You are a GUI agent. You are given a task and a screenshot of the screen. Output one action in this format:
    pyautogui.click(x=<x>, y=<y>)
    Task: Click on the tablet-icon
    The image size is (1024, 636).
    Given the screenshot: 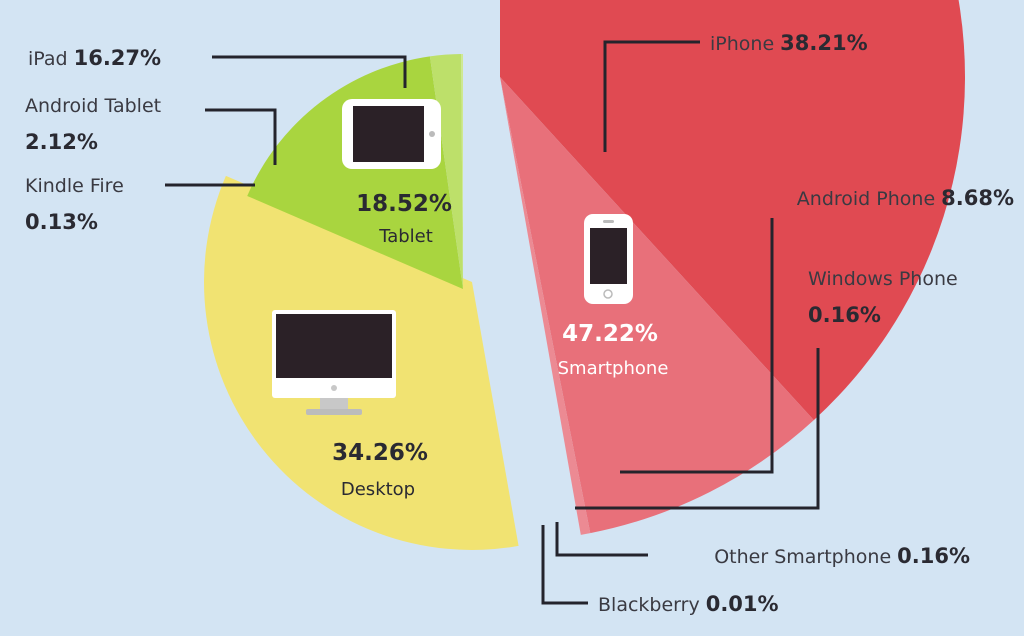 What is the action you would take?
    pyautogui.click(x=391, y=134)
    